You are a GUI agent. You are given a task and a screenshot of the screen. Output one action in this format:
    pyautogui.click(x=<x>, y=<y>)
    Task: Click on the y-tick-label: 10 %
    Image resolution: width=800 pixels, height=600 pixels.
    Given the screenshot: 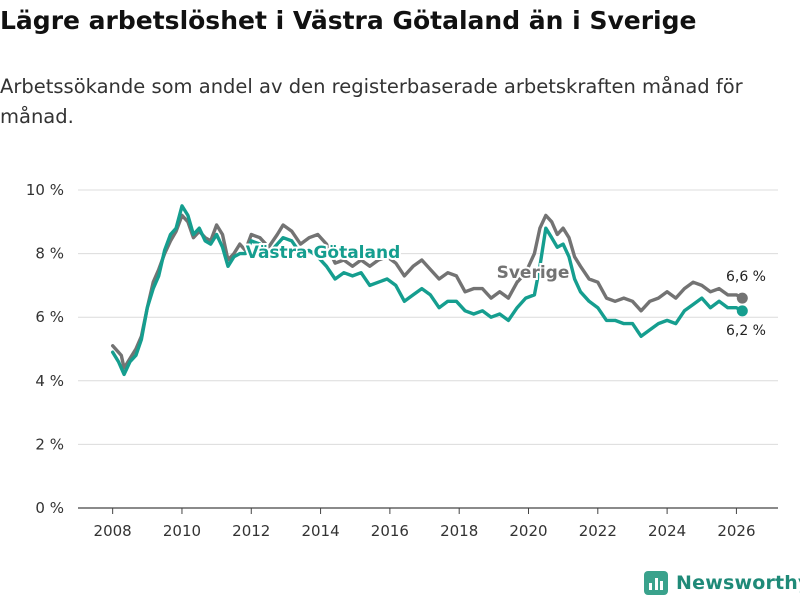 What is the action you would take?
    pyautogui.click(x=45, y=190)
    